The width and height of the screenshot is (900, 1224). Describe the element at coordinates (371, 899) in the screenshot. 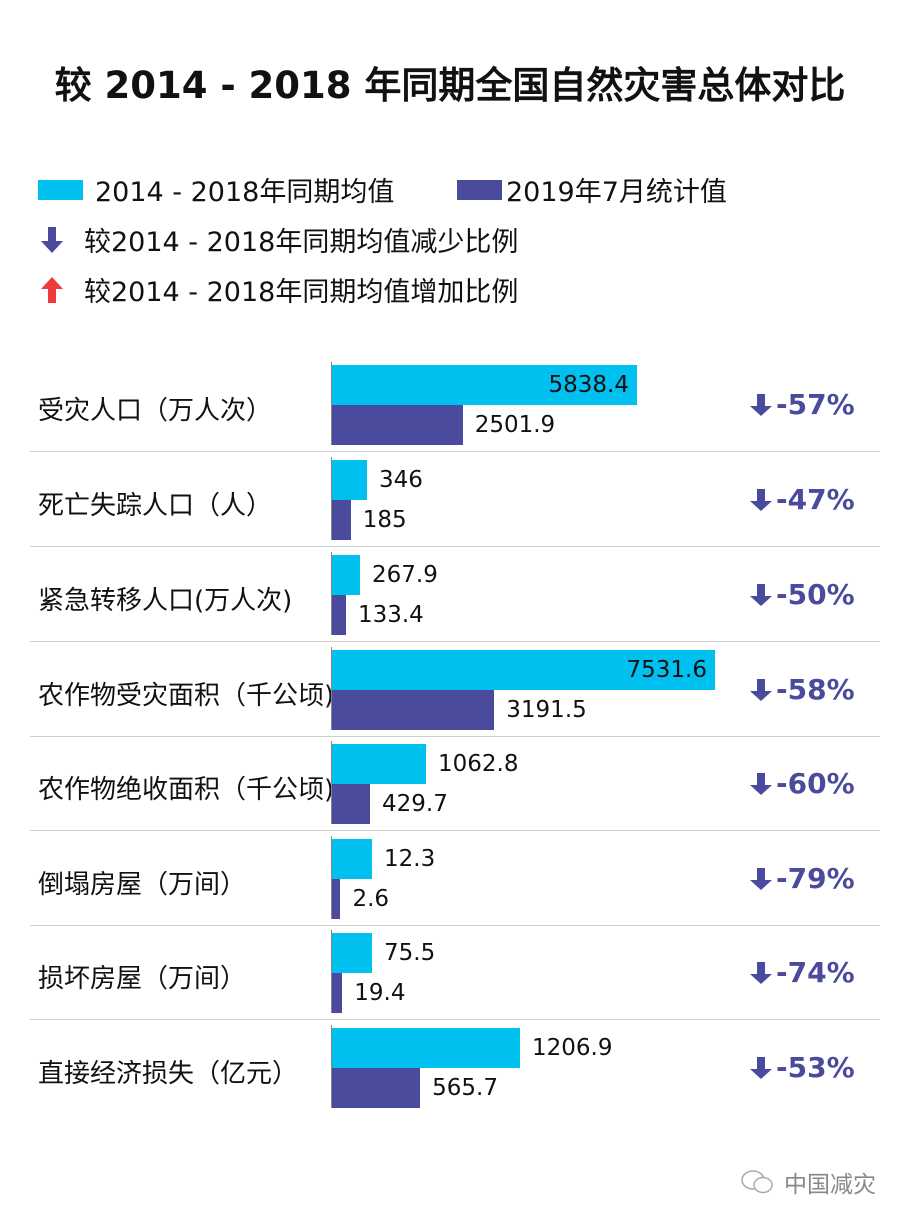

I see `value-label: 2.6` at that location.